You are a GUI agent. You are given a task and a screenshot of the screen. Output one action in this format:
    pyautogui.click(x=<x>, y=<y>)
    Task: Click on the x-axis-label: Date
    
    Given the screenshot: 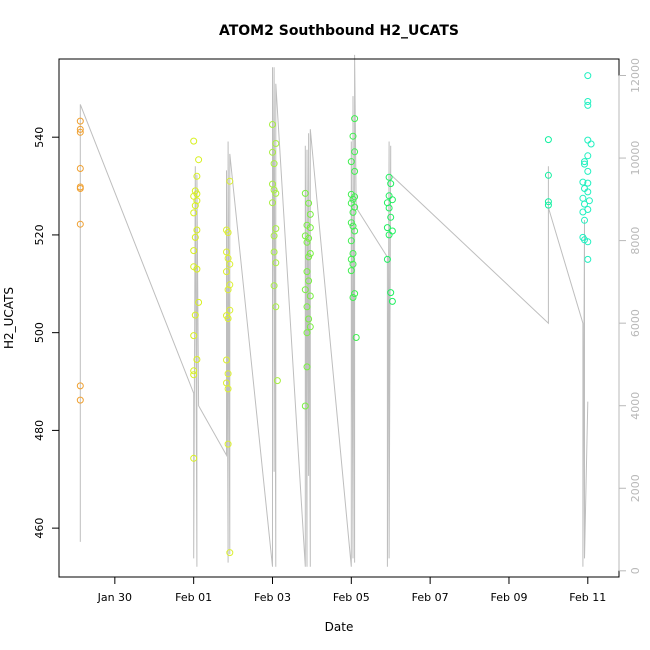 What is the action you would take?
    pyautogui.click(x=339, y=627)
    